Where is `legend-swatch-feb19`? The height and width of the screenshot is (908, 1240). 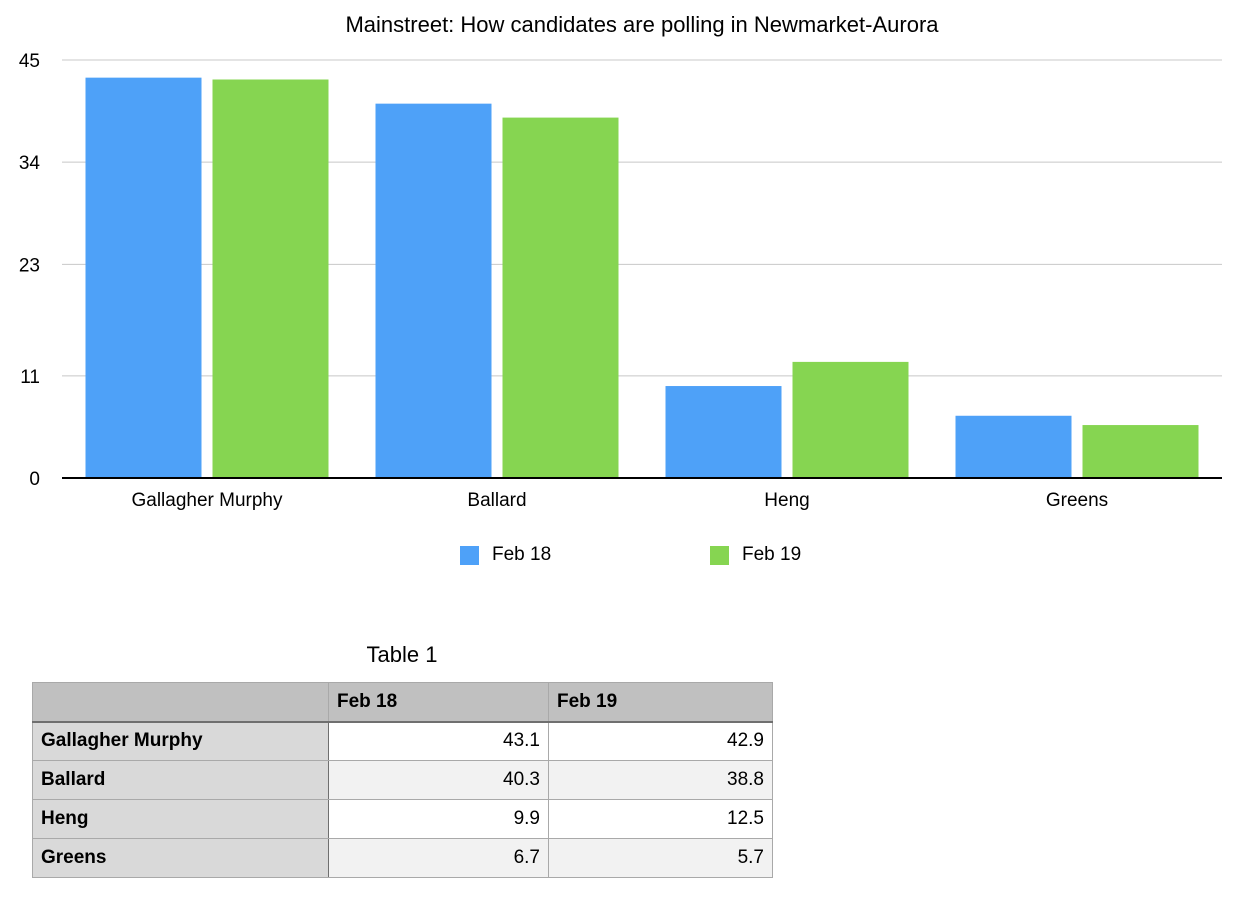 legend-swatch-feb19 is located at coordinates (719, 555).